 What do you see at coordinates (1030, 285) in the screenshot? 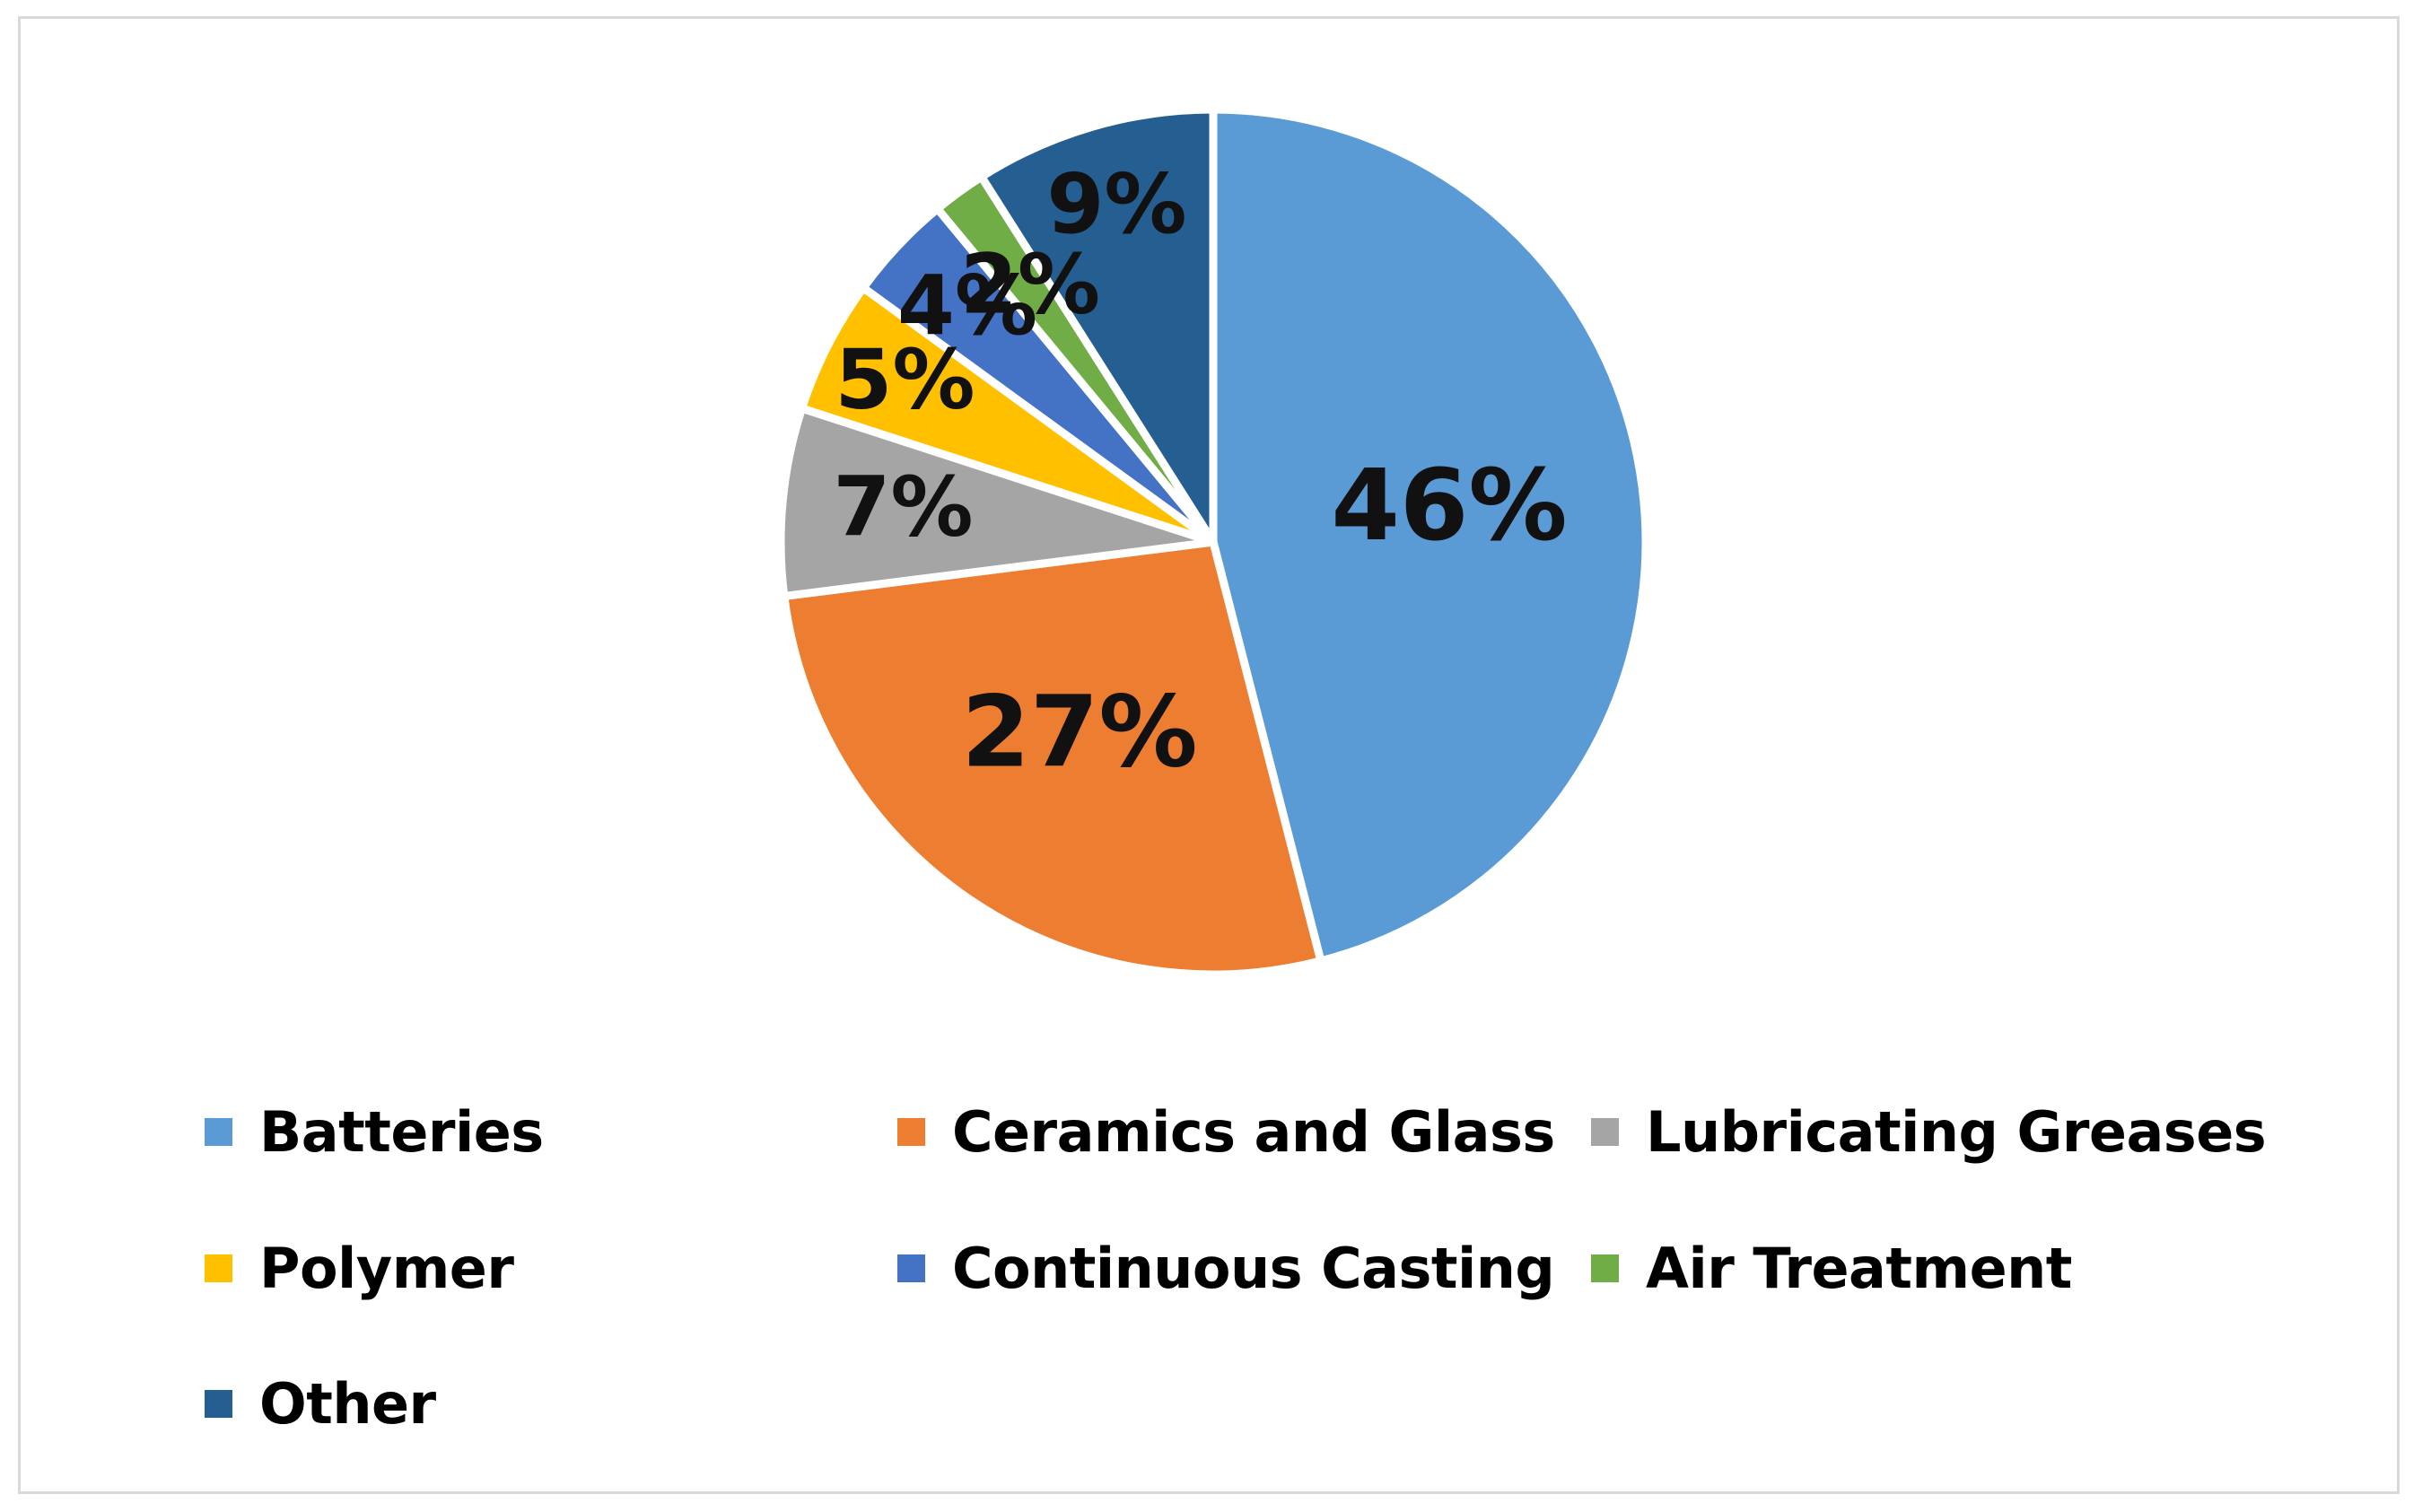
I see `data-label-air-treatment: 2%` at bounding box center [1030, 285].